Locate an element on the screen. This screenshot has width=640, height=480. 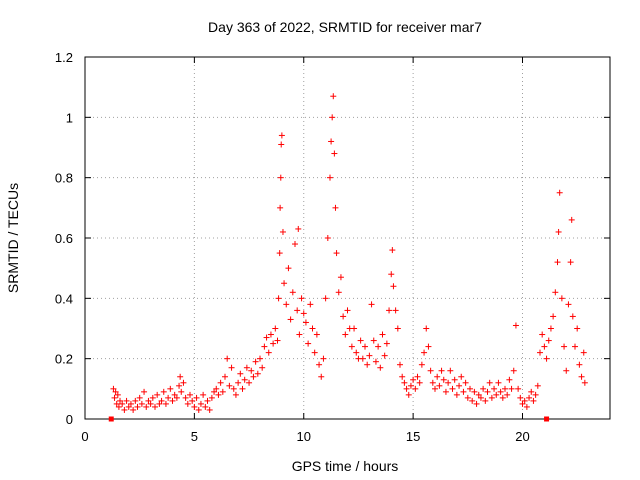
y-tick-label: 1 is located at coordinates (69, 117).